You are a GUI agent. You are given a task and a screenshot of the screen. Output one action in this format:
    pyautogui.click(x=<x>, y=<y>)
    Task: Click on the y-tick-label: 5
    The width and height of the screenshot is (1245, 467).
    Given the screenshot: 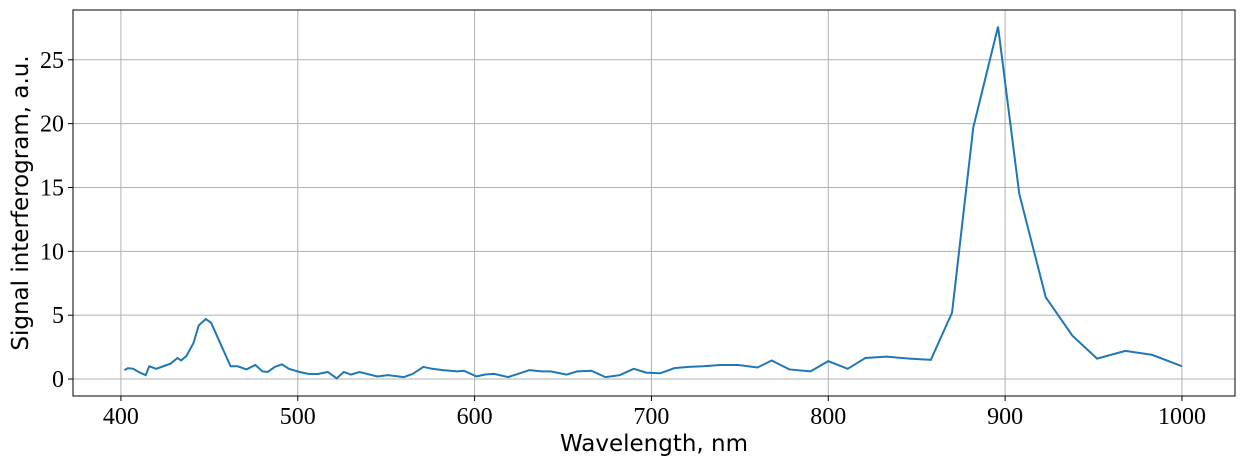 What is the action you would take?
    pyautogui.click(x=58, y=316)
    